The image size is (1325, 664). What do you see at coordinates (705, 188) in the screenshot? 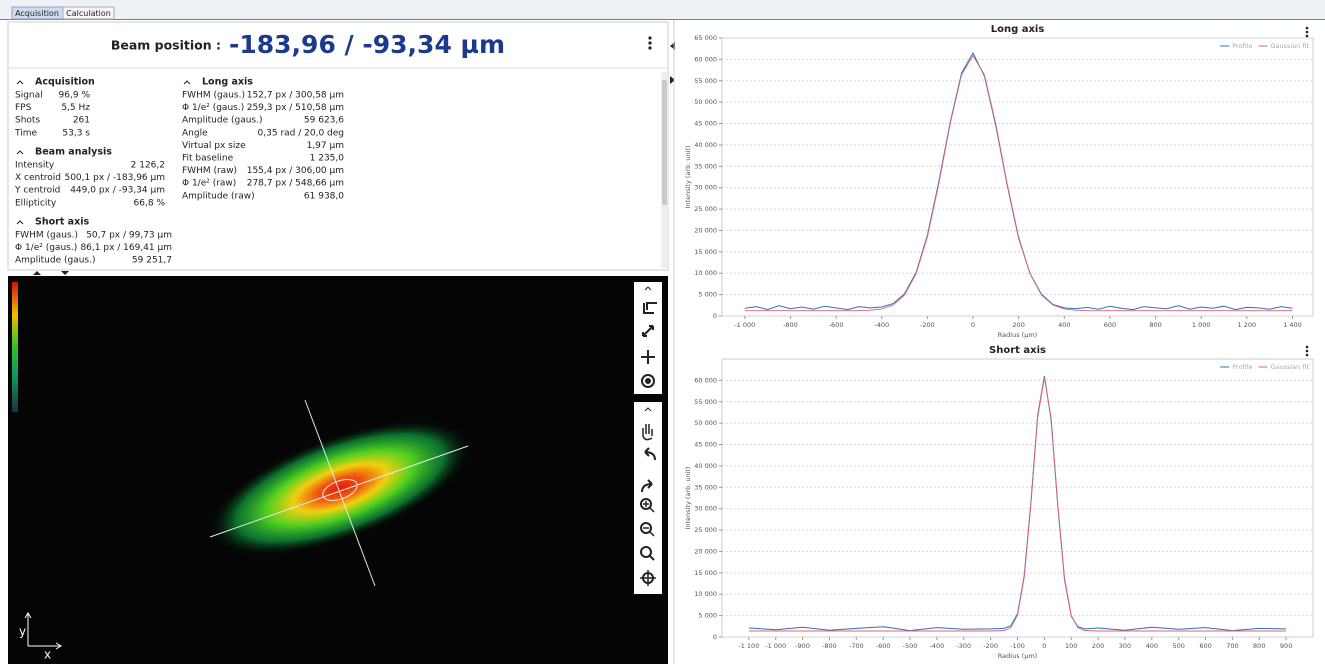
I see `y-tick-label: 30 000` at bounding box center [705, 188].